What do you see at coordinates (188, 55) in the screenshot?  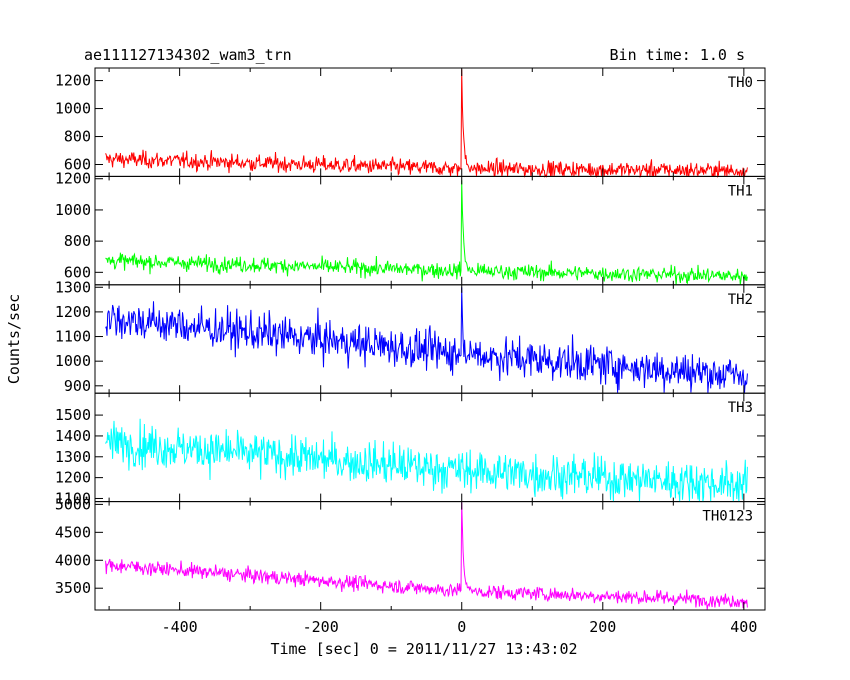 I see `chart-title: ae111127134302_wam3_trn` at bounding box center [188, 55].